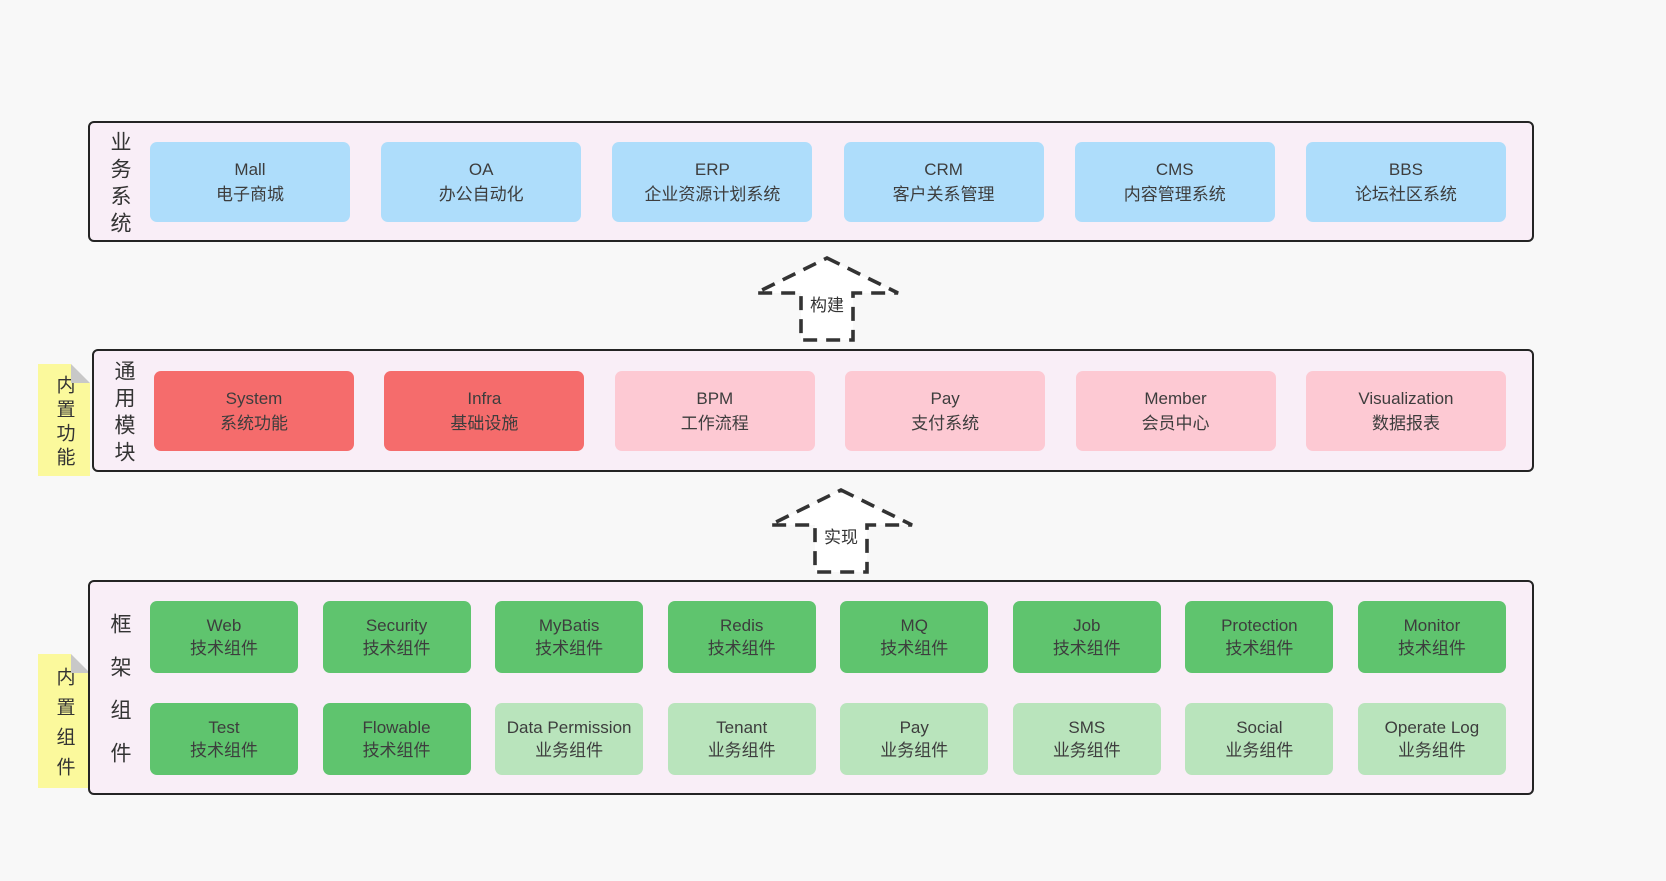 The image size is (1666, 881). Describe the element at coordinates (712, 169) in the screenshot. I see `box-title: ERP` at that location.